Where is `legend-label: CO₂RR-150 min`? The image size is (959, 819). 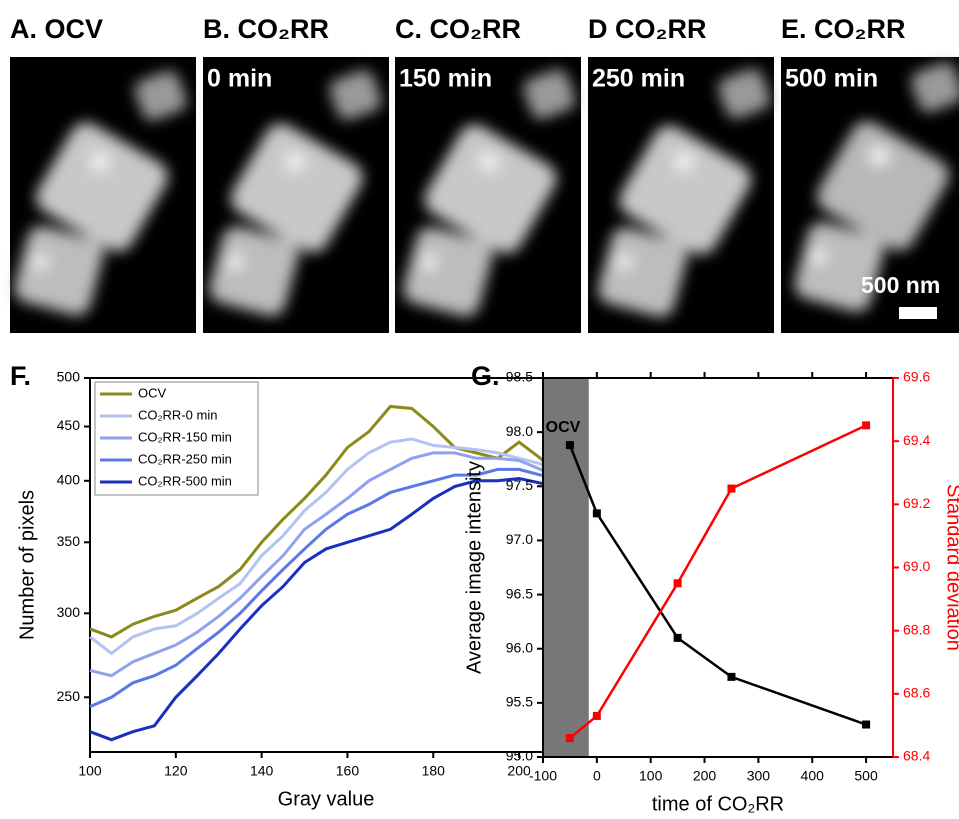 legend-label: CO₂RR-150 min is located at coordinates (185, 436).